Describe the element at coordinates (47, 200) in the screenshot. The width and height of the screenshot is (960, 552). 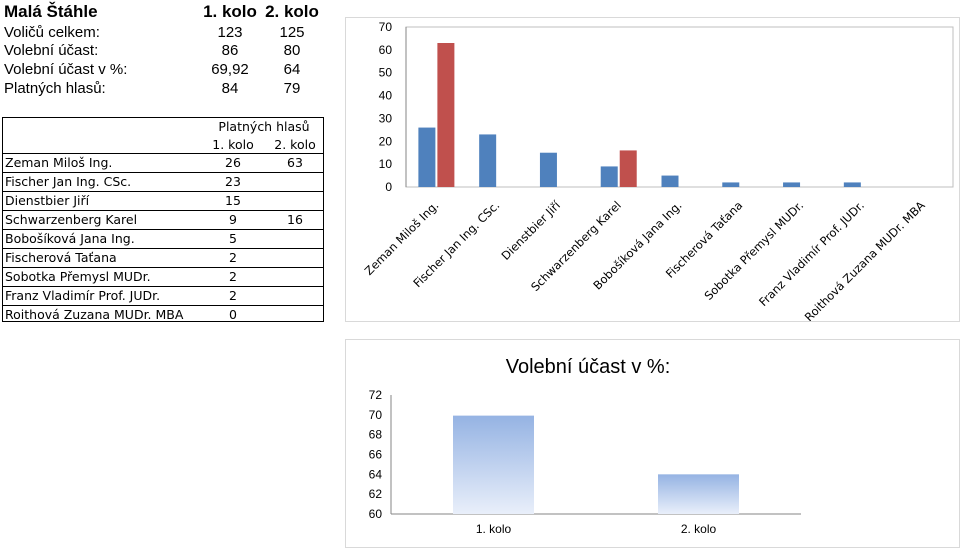
I see `candidate-name: Dienstbier Jiří` at that location.